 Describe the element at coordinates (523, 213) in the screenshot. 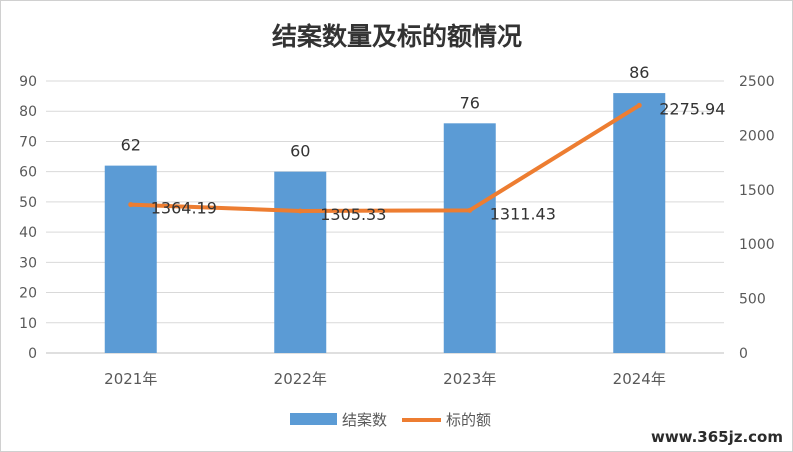

I see `line-value-label: 1311.43` at that location.